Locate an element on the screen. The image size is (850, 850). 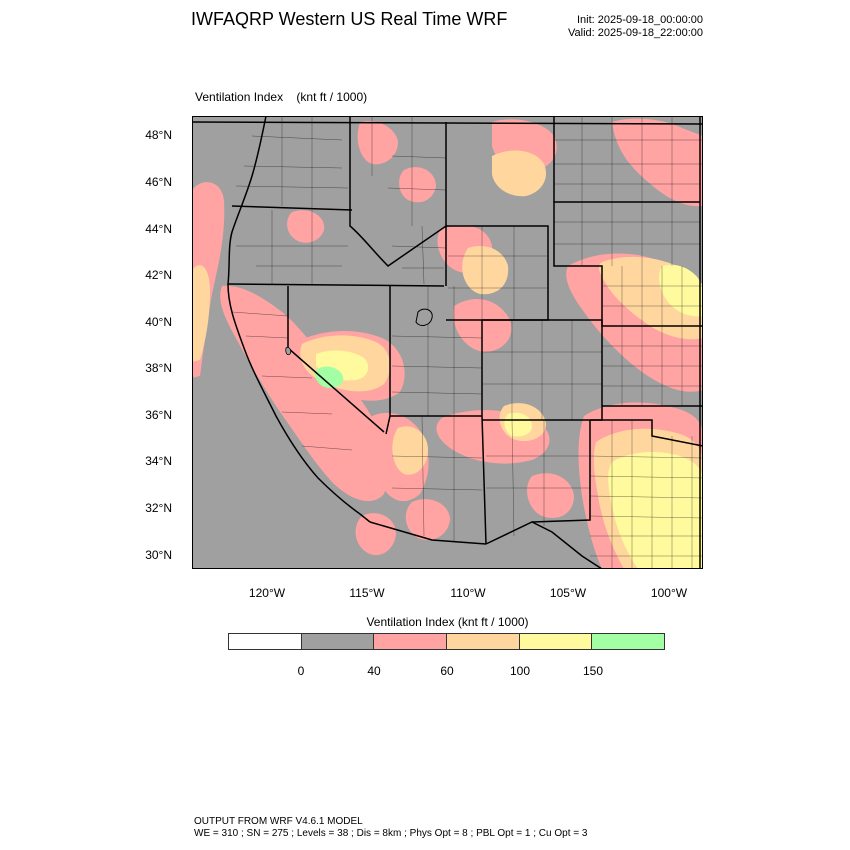
lon-label-115: 115°W is located at coordinates (367, 593).